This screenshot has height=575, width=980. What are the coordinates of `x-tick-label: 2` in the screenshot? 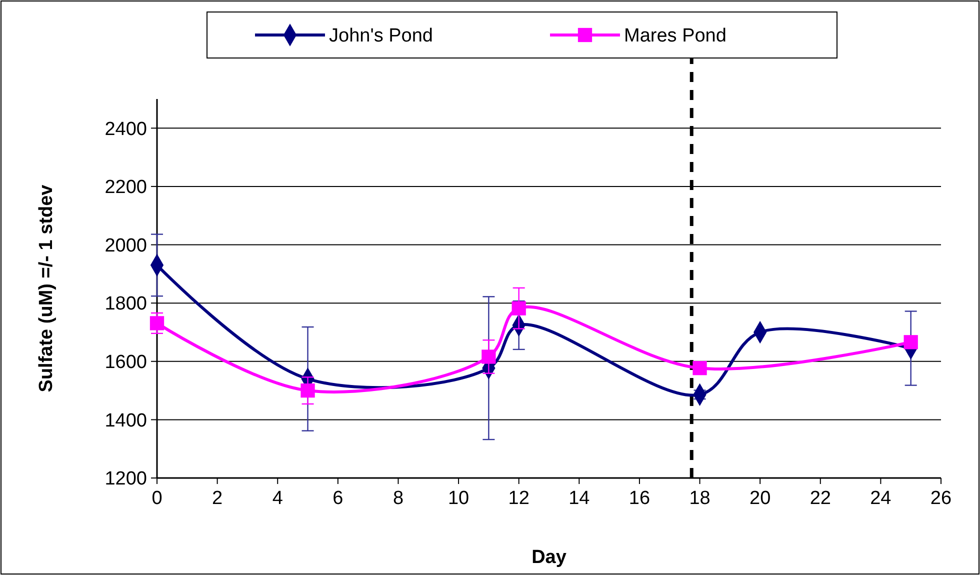 It's located at (217, 498).